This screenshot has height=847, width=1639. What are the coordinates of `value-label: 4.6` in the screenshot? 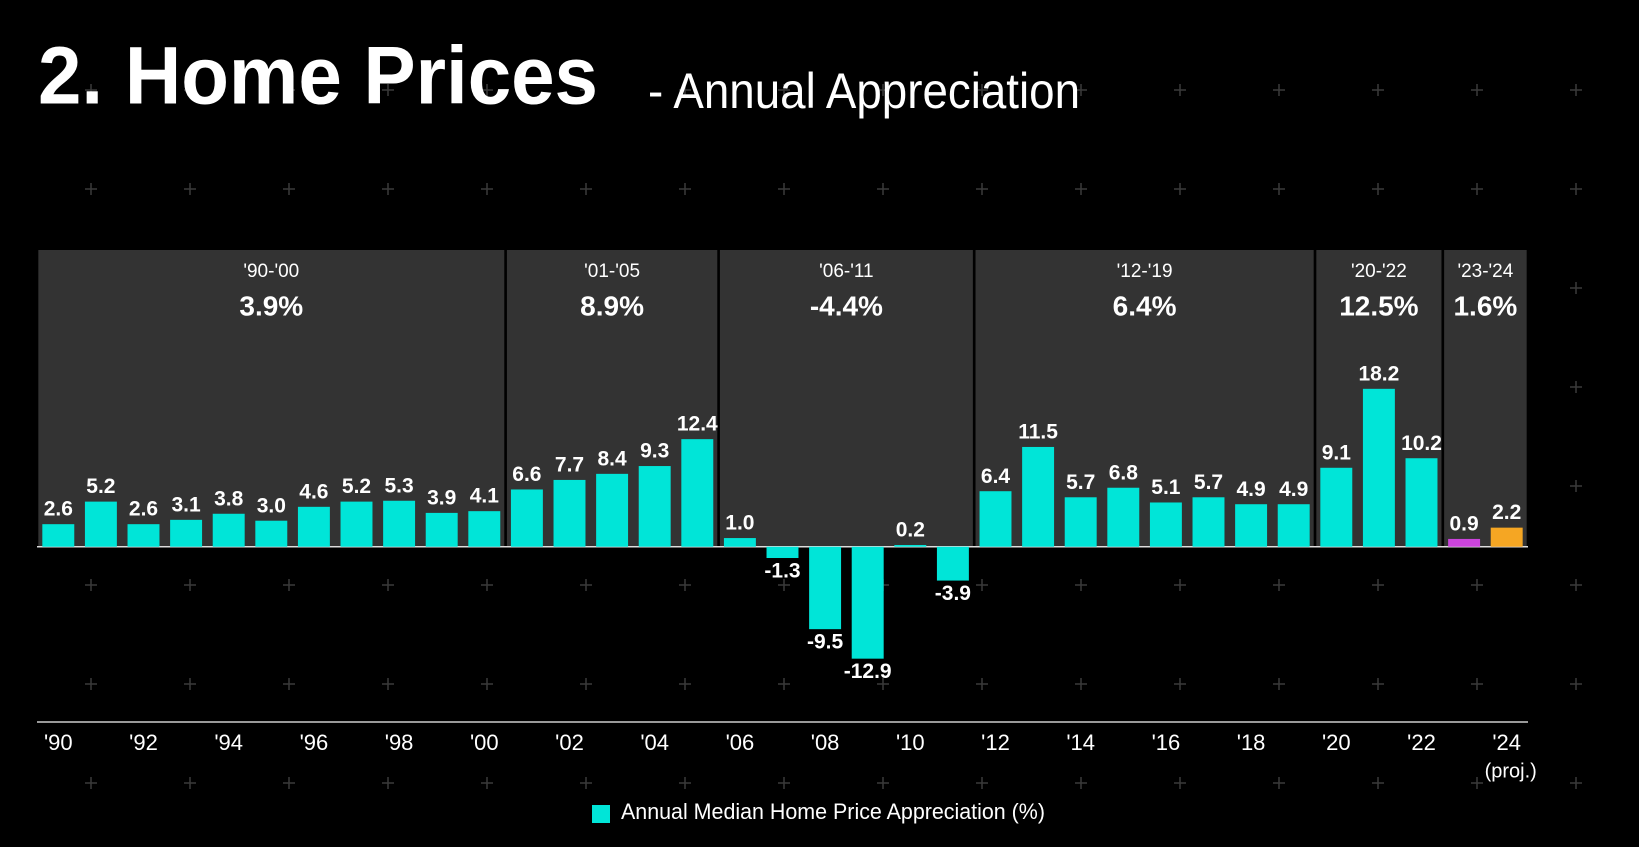 It's located at (313, 491).